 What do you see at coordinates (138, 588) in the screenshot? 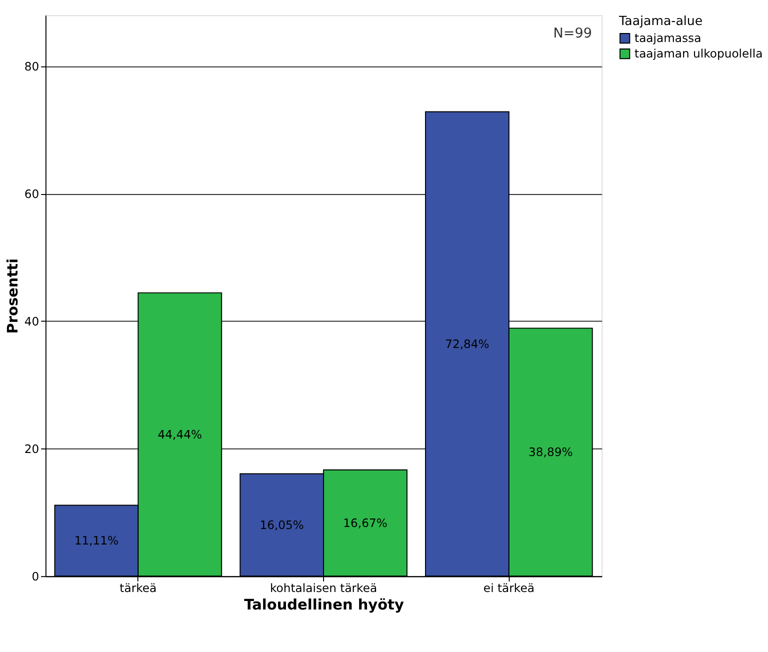
I see `x-tick-label: tärkeä` at bounding box center [138, 588].